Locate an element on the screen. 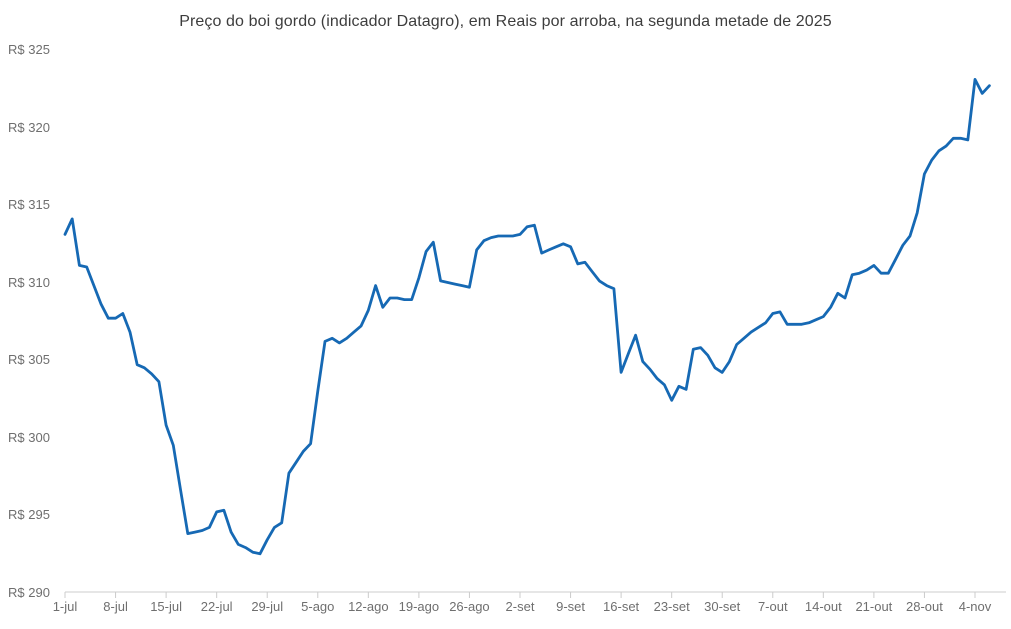  x-tick-label: 22-jul is located at coordinates (217, 606).